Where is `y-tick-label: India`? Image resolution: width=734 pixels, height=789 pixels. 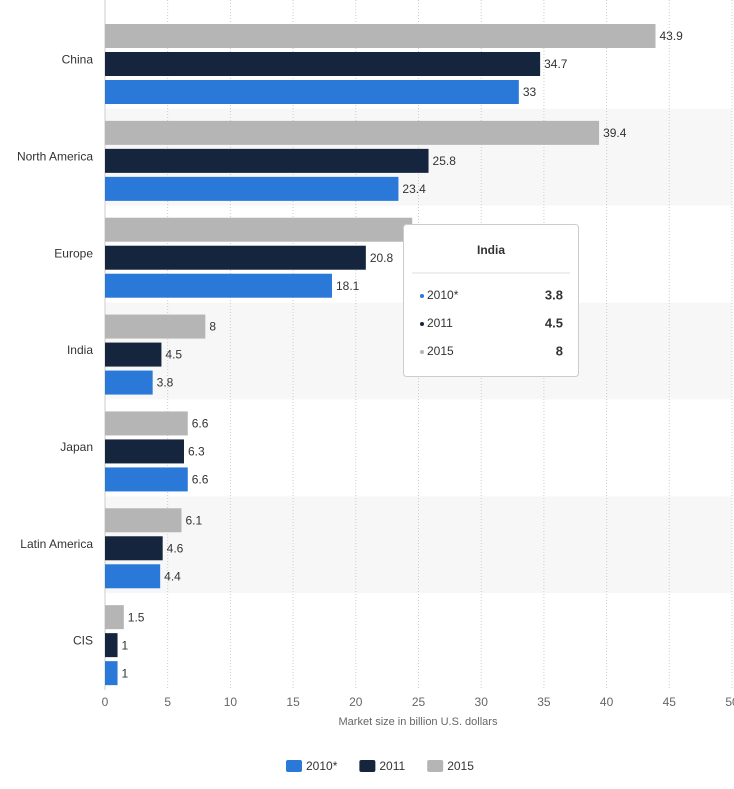 y-tick-label: India is located at coordinates (80, 350).